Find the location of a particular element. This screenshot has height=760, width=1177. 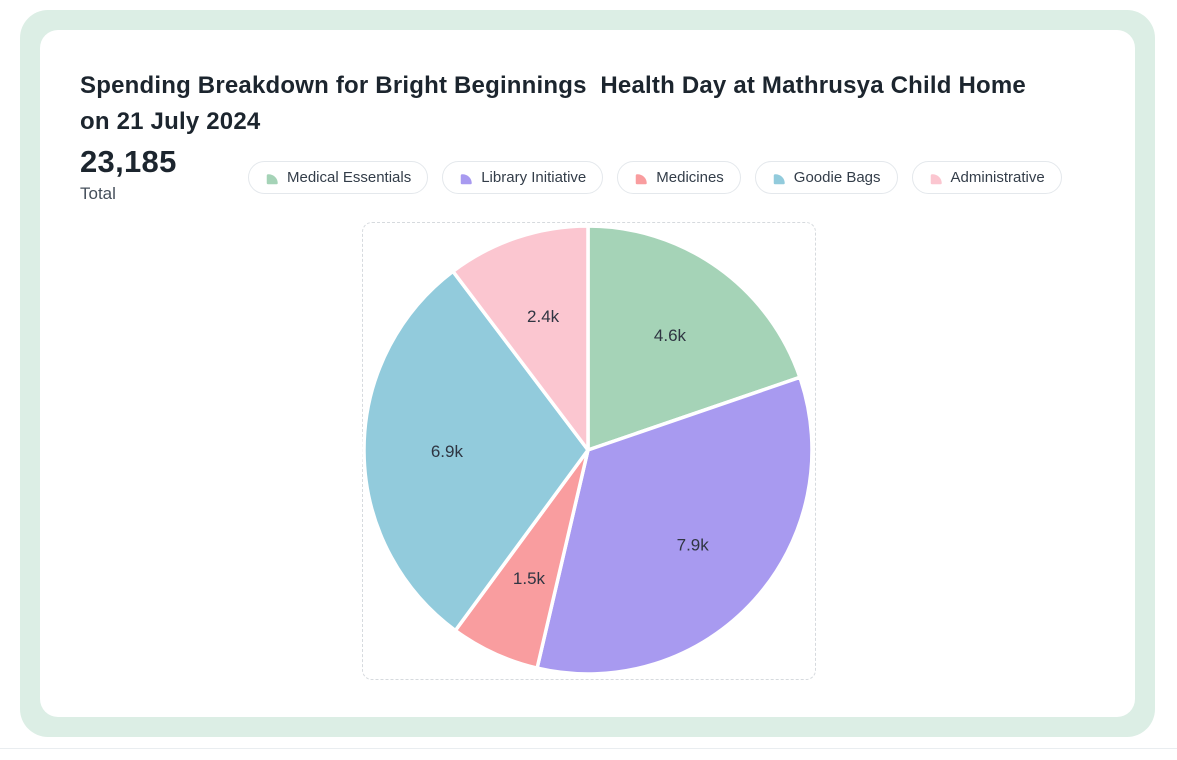

legend-item-medical-essentials: Medical Essentials is located at coordinates (338, 177).